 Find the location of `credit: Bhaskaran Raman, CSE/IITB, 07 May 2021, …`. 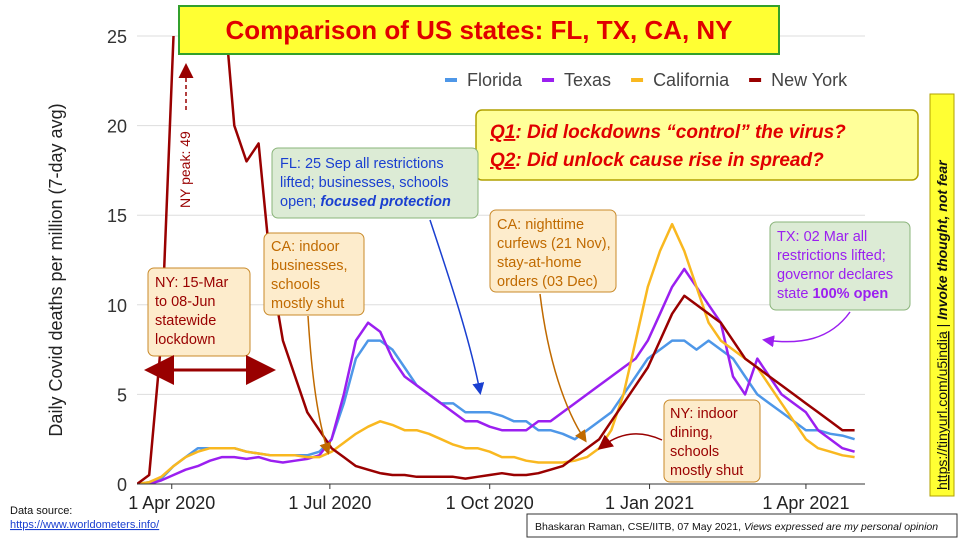

credit: Bhaskaran Raman, CSE/IITB, 07 May 2021, … is located at coordinates (736, 527).